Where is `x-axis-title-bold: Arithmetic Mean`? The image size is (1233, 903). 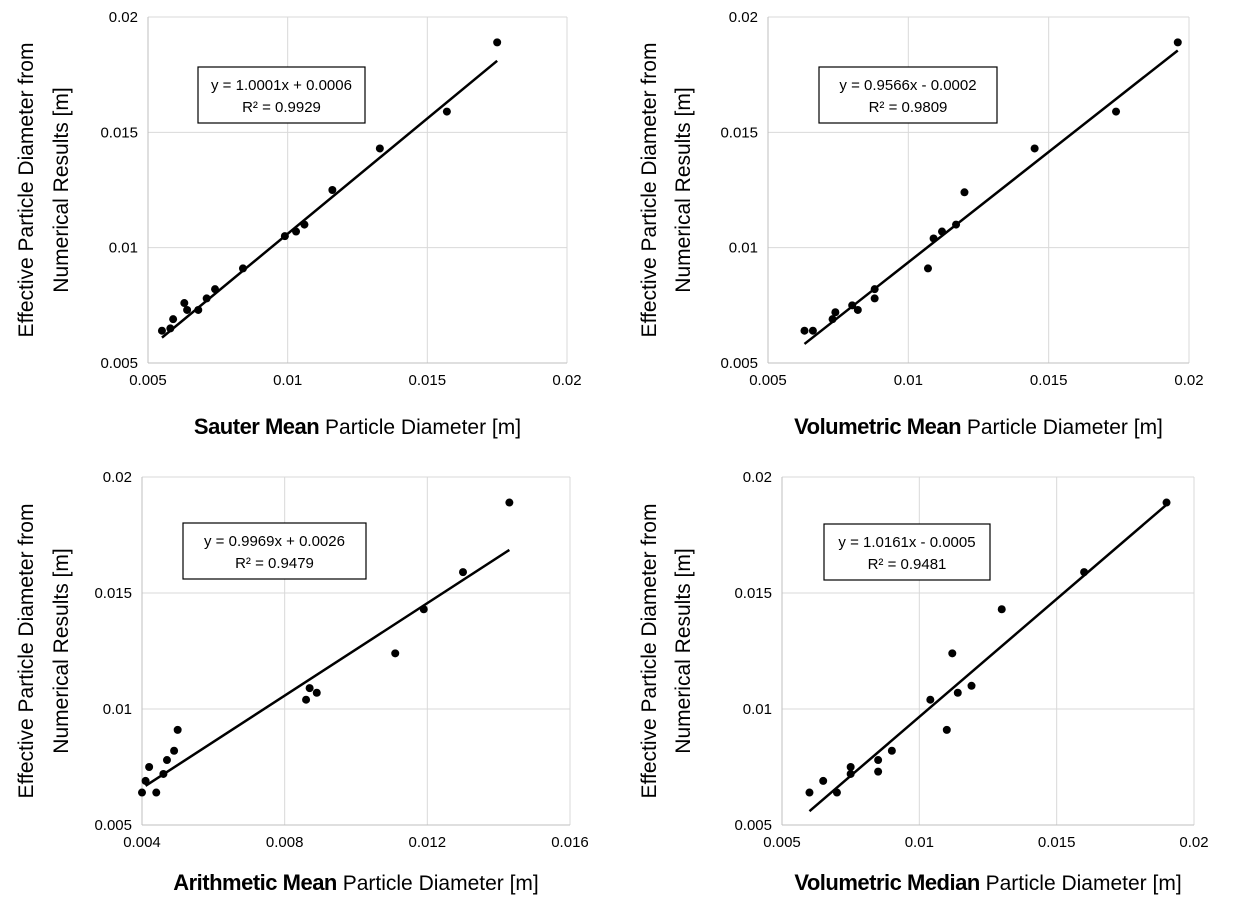
x-axis-title-bold: Arithmetic Mean is located at coordinates (255, 882).